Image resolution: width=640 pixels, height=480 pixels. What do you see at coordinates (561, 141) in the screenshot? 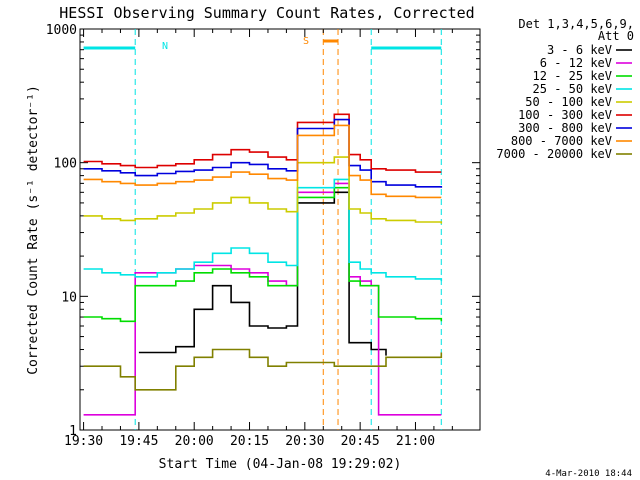
I see `legend-label: 800 - 7000 keV` at bounding box center [561, 141].